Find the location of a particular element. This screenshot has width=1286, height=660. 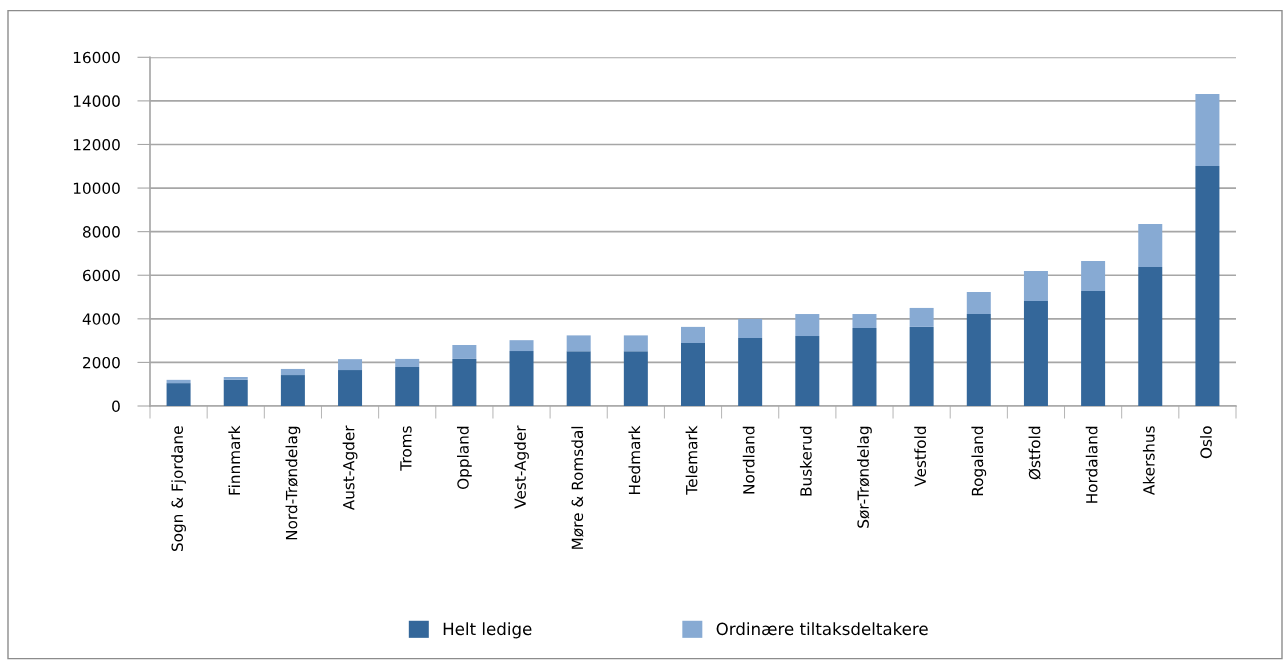

x-tick-label: Østfold is located at coordinates (1034, 453).